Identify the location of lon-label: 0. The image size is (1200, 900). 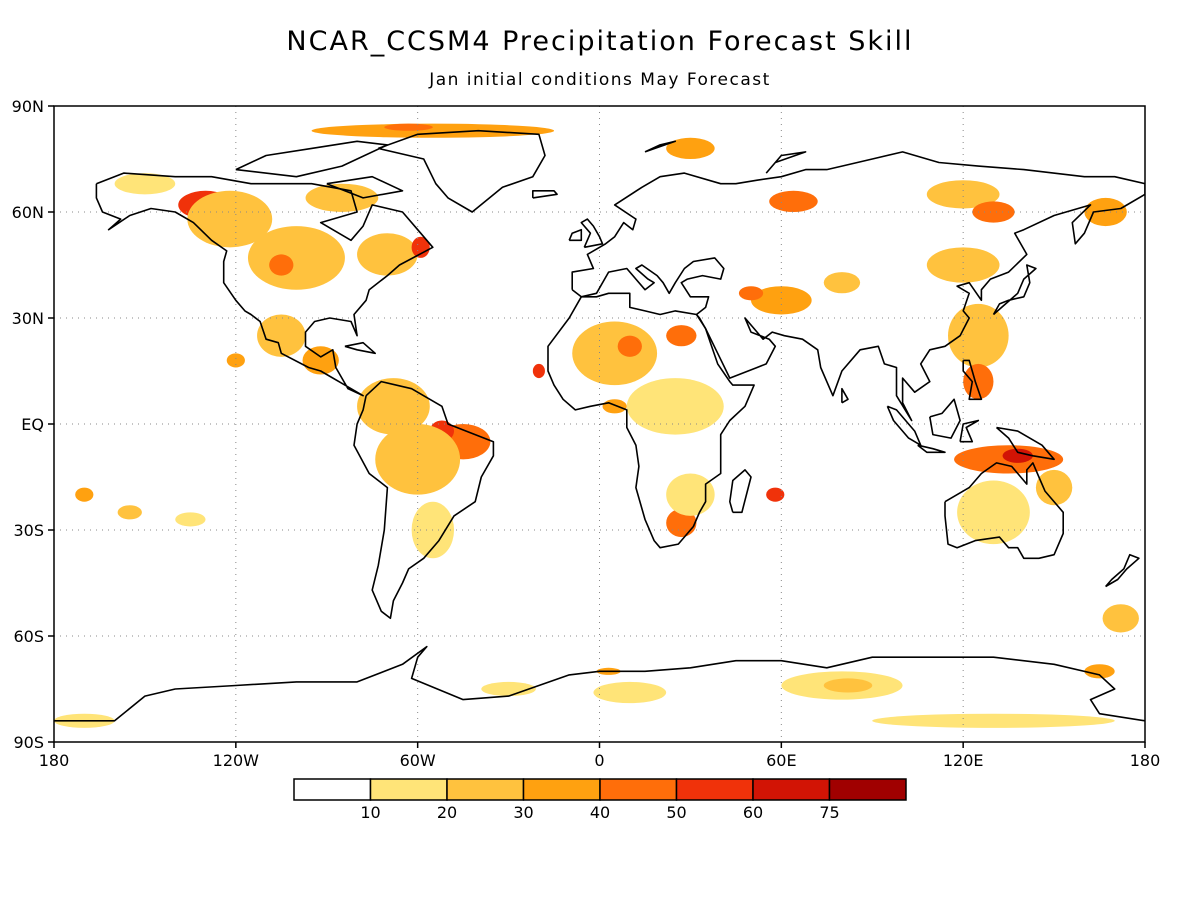
(599, 760).